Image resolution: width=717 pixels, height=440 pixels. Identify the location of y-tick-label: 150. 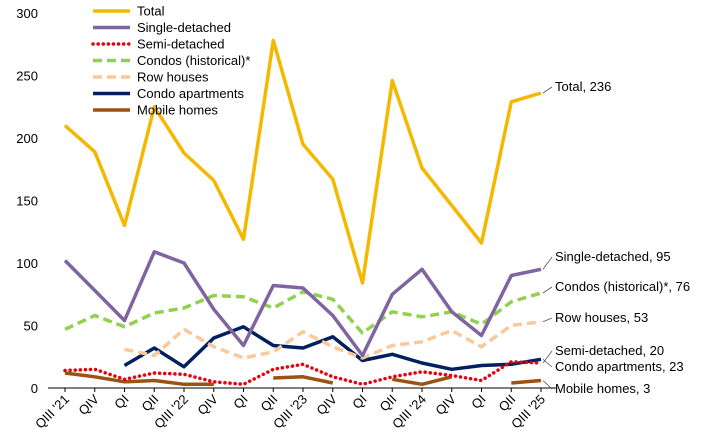
(27, 201).